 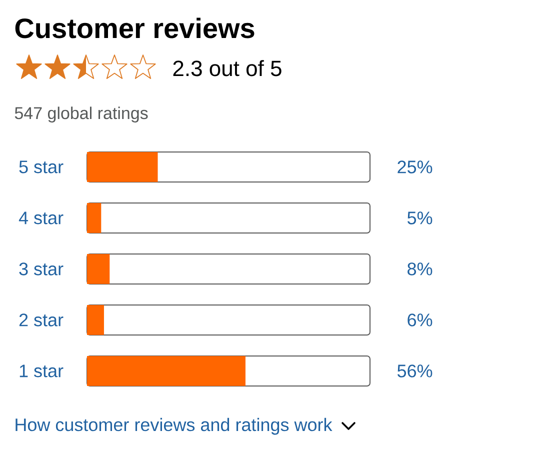 What do you see at coordinates (174, 426) in the screenshot?
I see `text: How customer reviews and ratings work` at bounding box center [174, 426].